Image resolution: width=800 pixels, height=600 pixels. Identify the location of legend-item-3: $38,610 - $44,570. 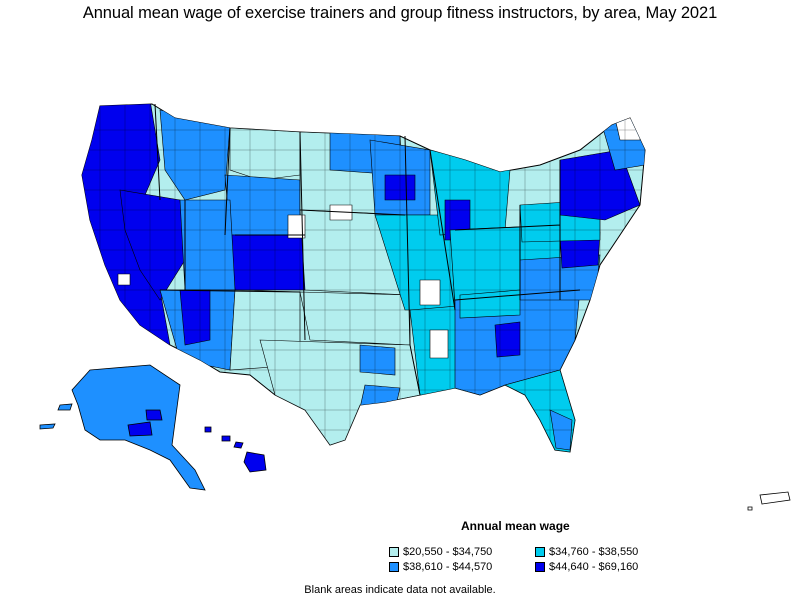
(440, 567).